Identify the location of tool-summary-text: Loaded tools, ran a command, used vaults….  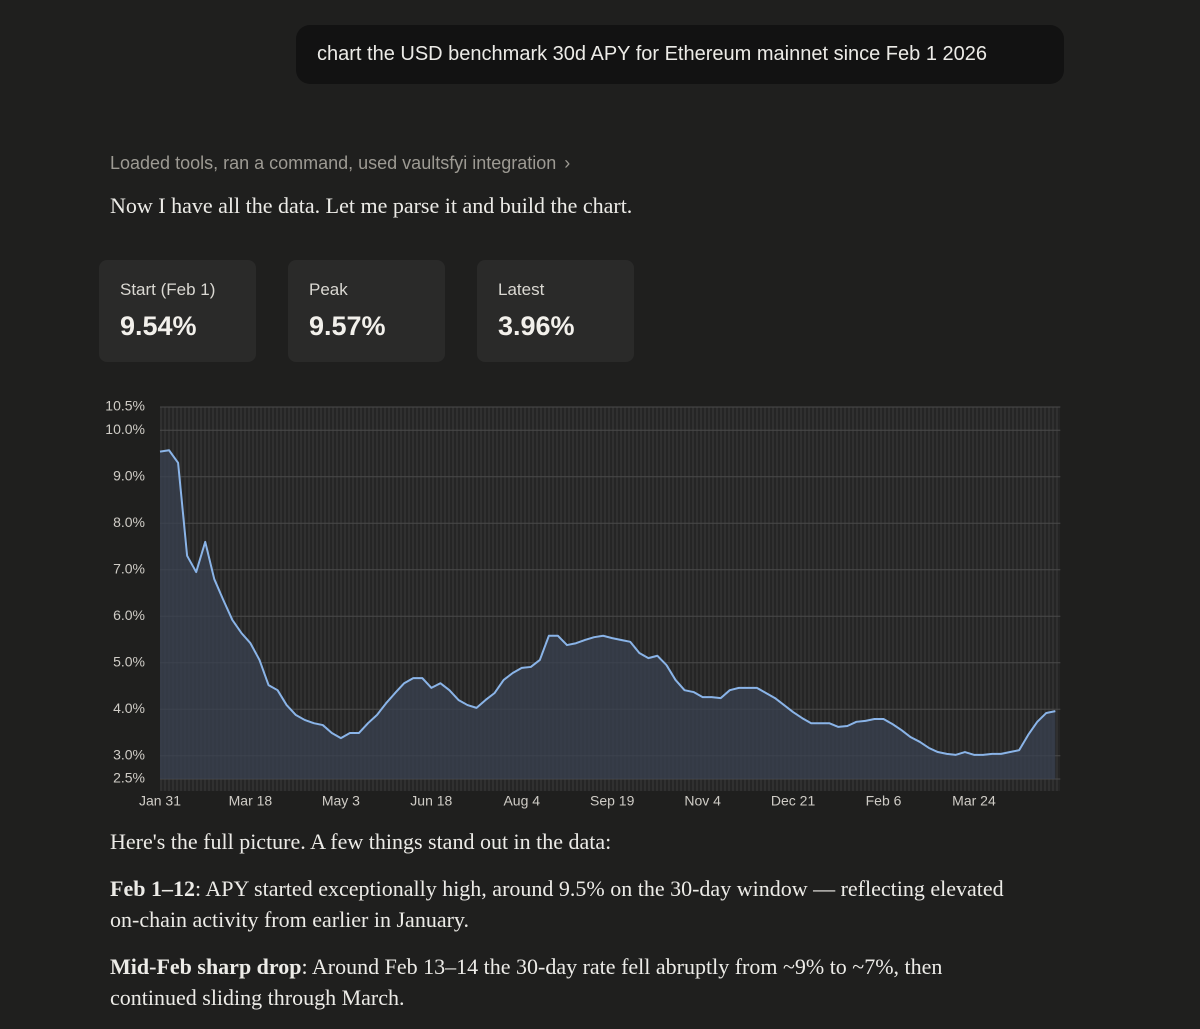
(333, 163).